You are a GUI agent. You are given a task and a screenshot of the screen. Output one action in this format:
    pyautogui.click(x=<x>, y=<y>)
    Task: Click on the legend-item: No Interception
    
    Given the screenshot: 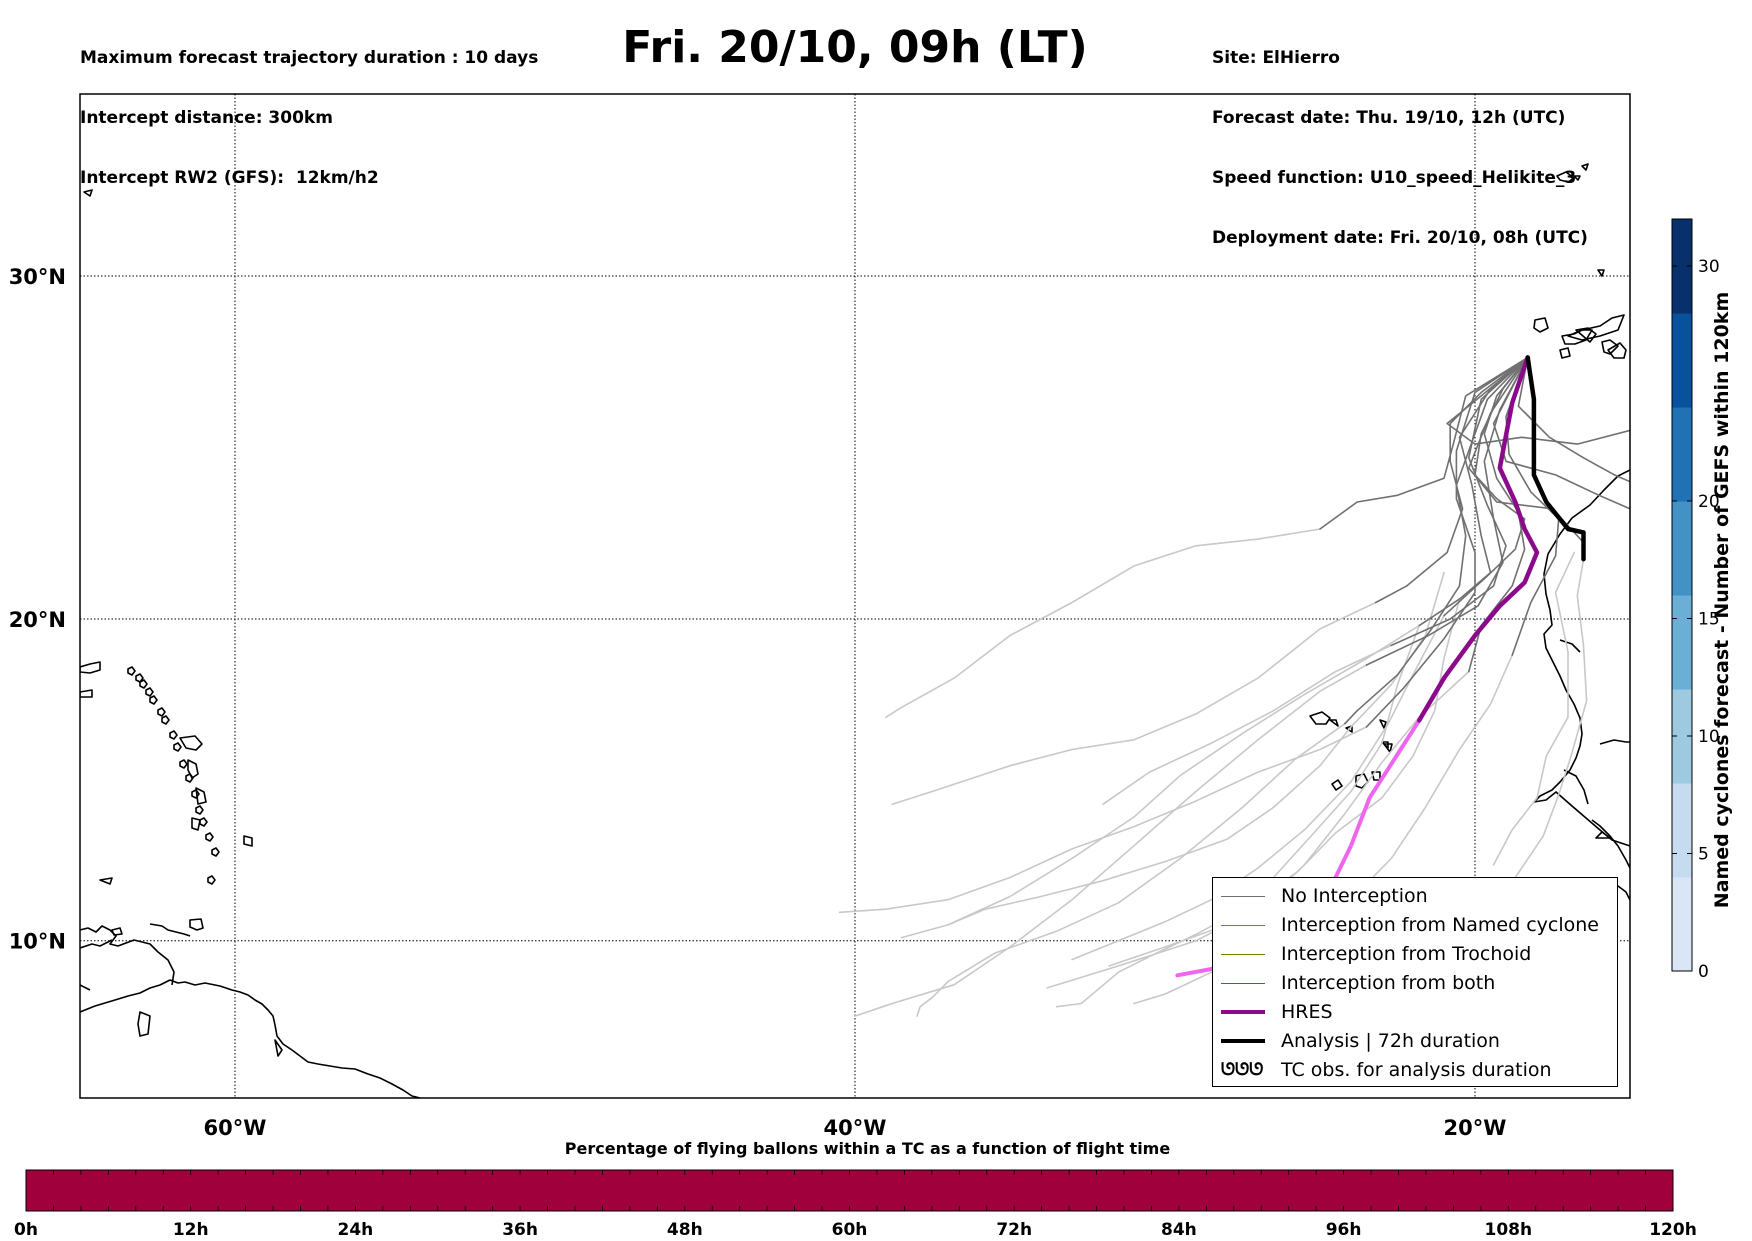 What is the action you would take?
    pyautogui.click(x=1324, y=896)
    